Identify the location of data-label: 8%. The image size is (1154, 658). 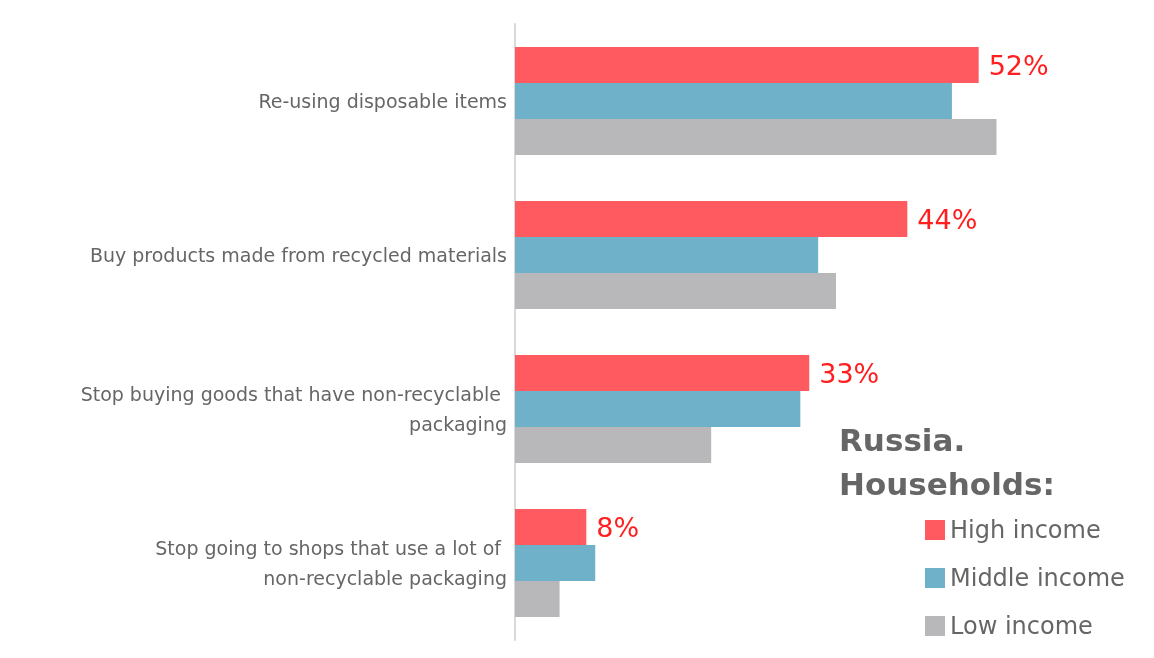
(618, 527).